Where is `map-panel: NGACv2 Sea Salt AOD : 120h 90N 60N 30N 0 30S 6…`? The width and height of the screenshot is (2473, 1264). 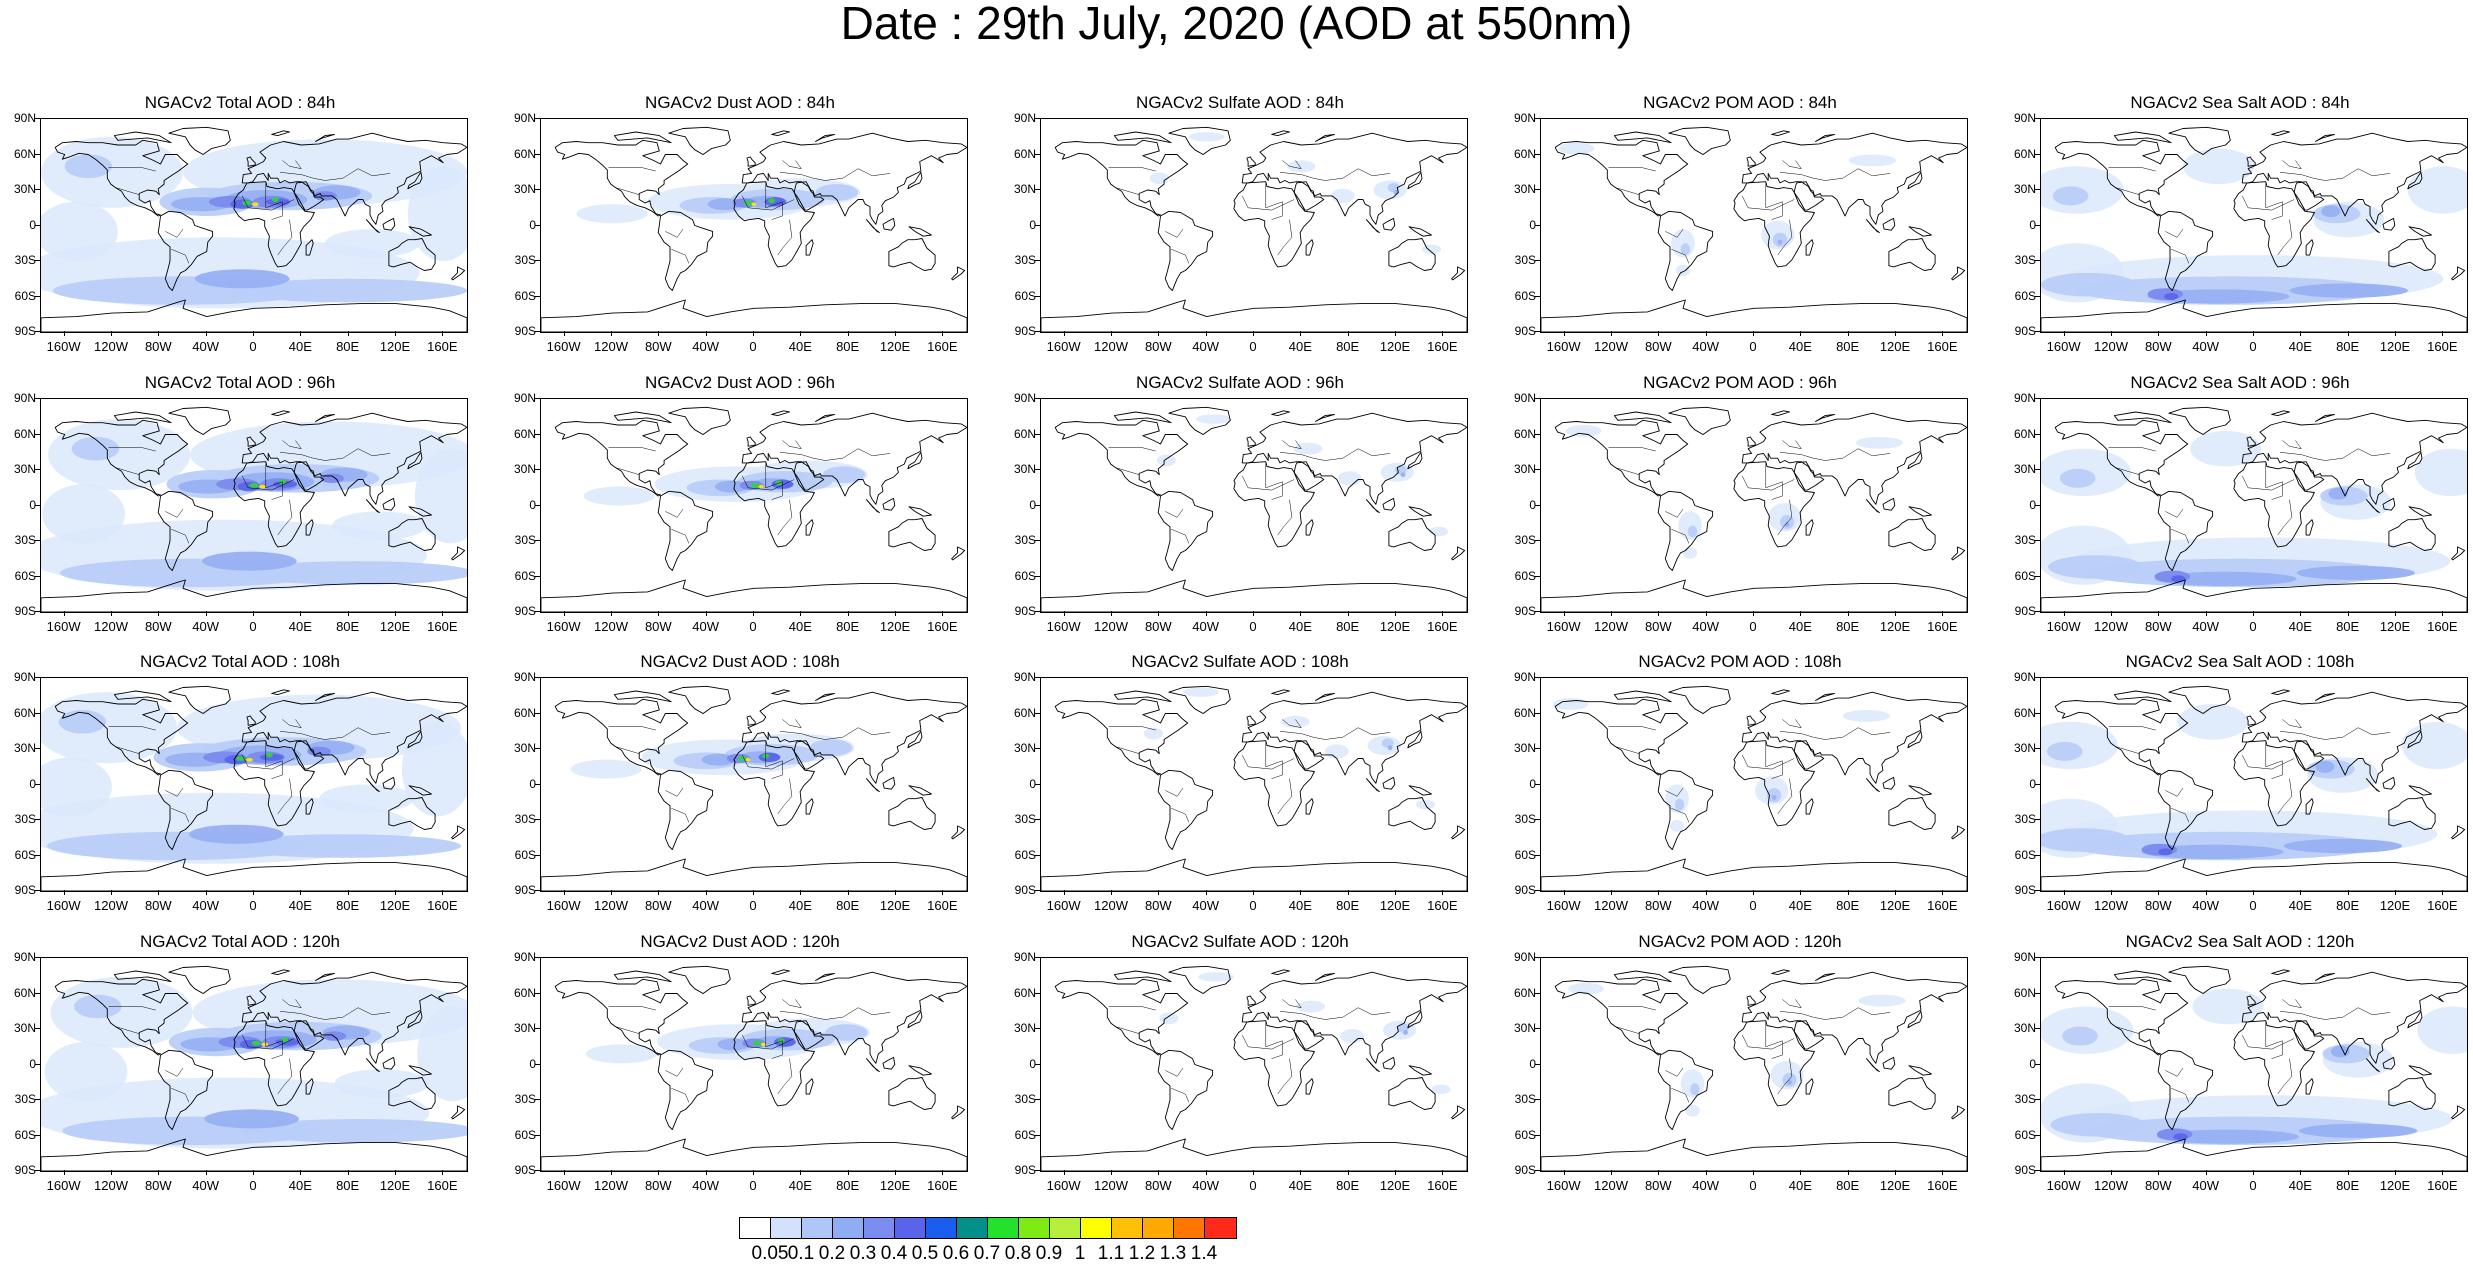
map-panel: NGACv2 Sea Salt AOD : 120h 90N 60N 30N 0 30S 6… is located at coordinates (2236, 1075).